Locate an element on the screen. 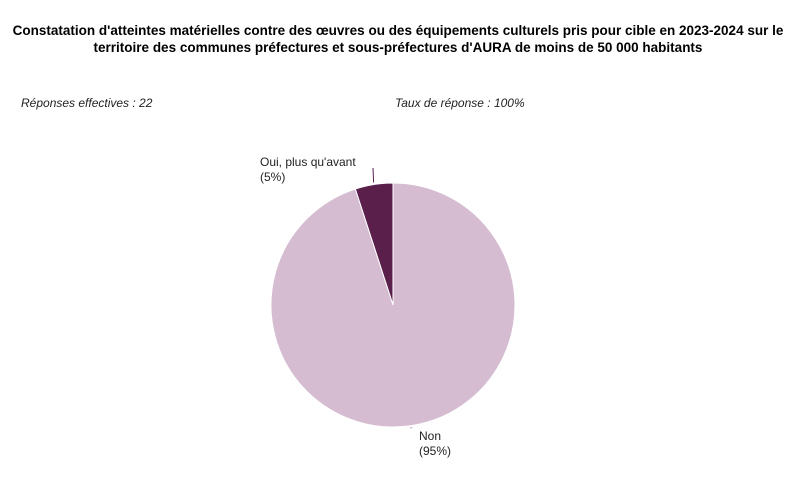 This screenshot has width=796, height=489. leader-lines is located at coordinates (392, 298).